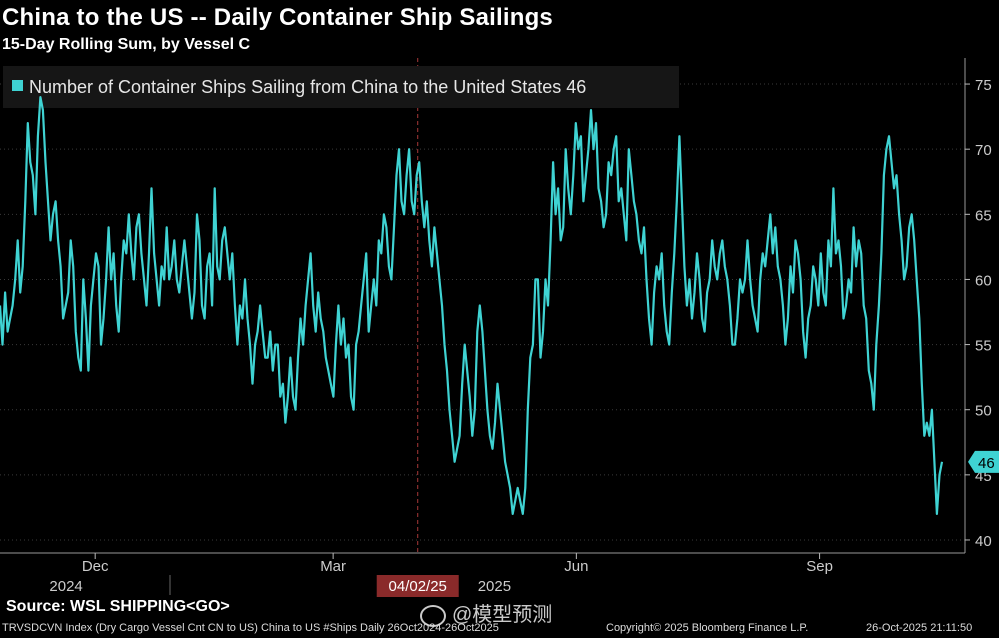 The image size is (999, 638). Describe the element at coordinates (819, 566) in the screenshot. I see `x-tick-label: Sep` at that location.